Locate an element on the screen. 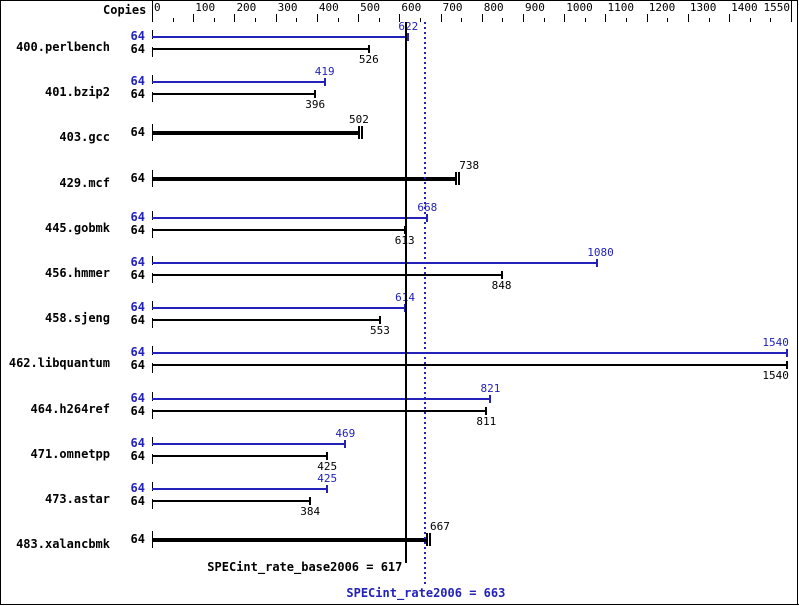 Image resolution: width=799 pixels, height=606 pixels. bar-cap-403.gcc is located at coordinates (358, 133).